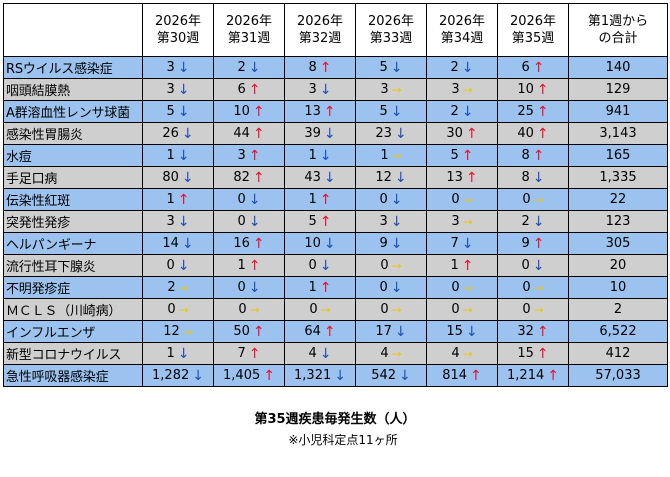 The image size is (670, 477). Describe the element at coordinates (178, 89) in the screenshot. I see `week-value-cell: 3 ↓` at that location.